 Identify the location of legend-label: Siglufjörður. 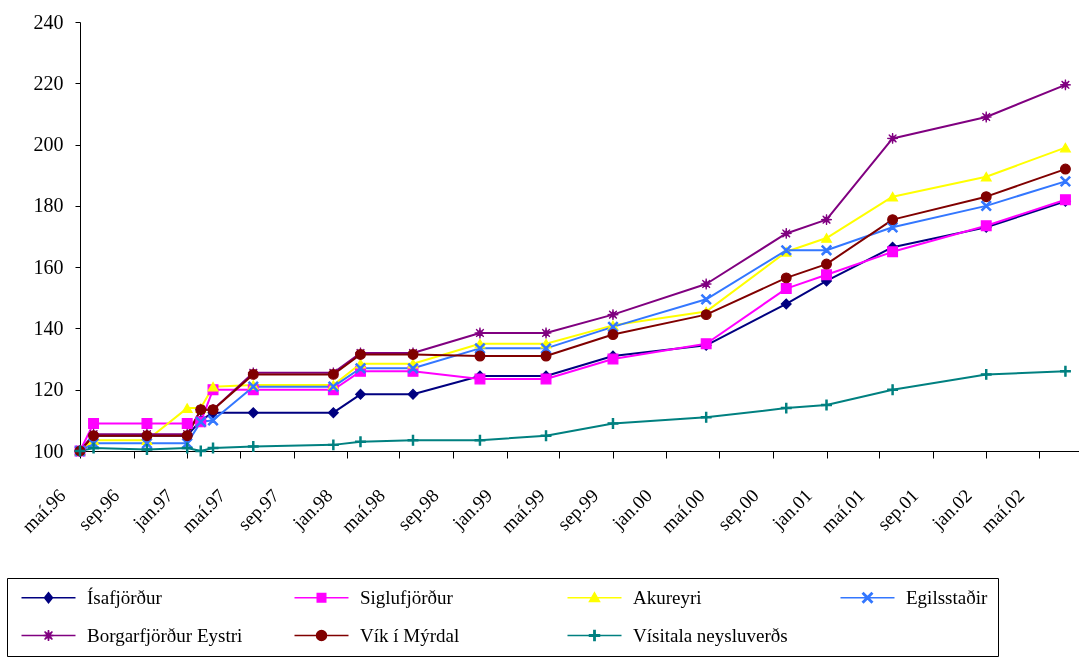
(407, 597).